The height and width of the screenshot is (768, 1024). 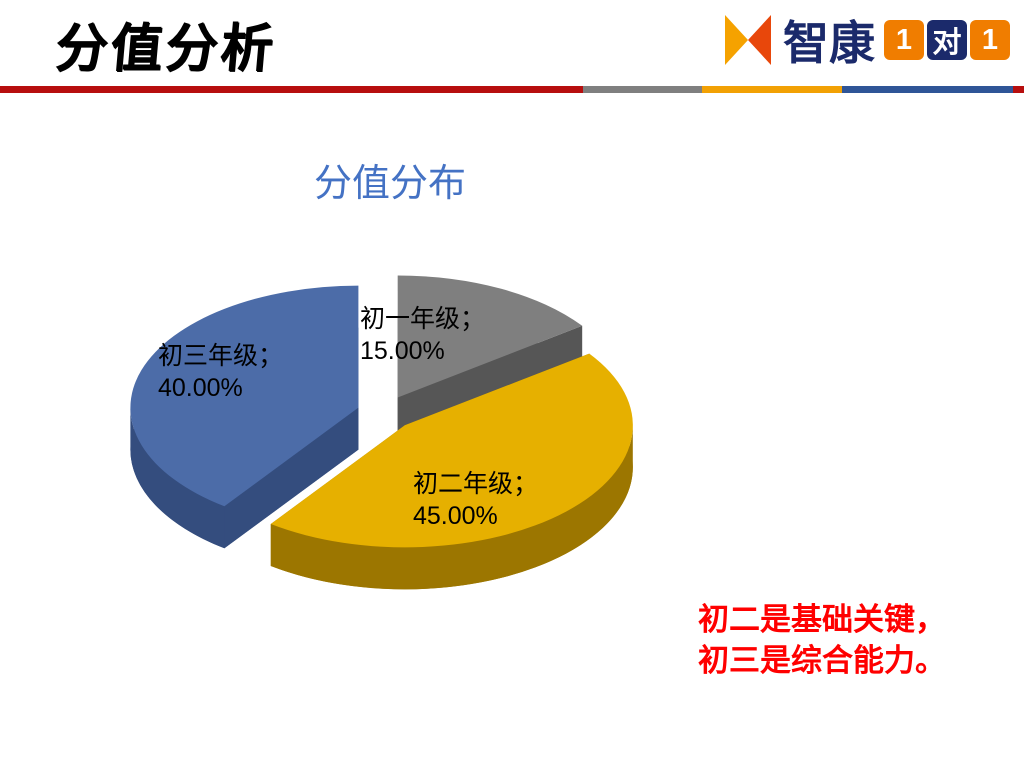 I want to click on brand-logo: 智康 1 对 1, so click(x=865, y=40).